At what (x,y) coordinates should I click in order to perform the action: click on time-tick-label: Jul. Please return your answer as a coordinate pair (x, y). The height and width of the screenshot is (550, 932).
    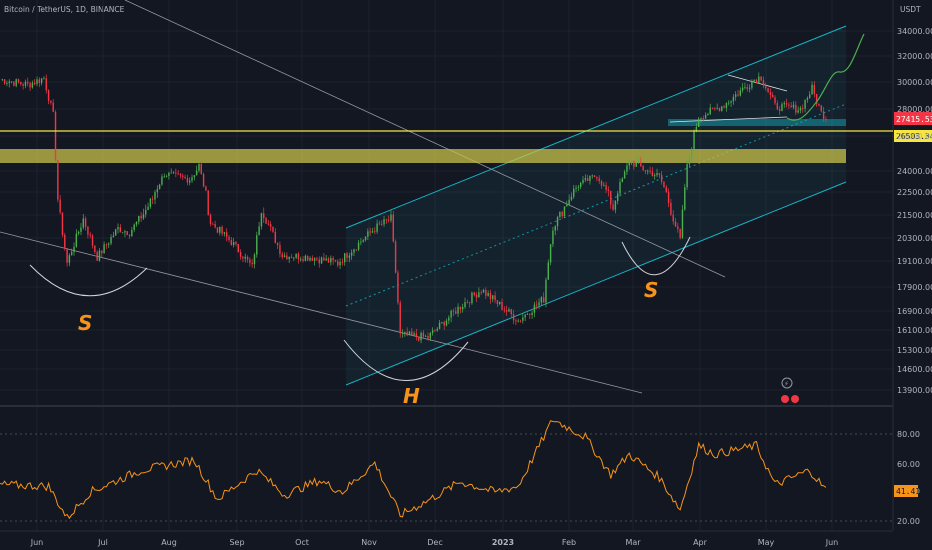
    Looking at the image, I should click on (102, 542).